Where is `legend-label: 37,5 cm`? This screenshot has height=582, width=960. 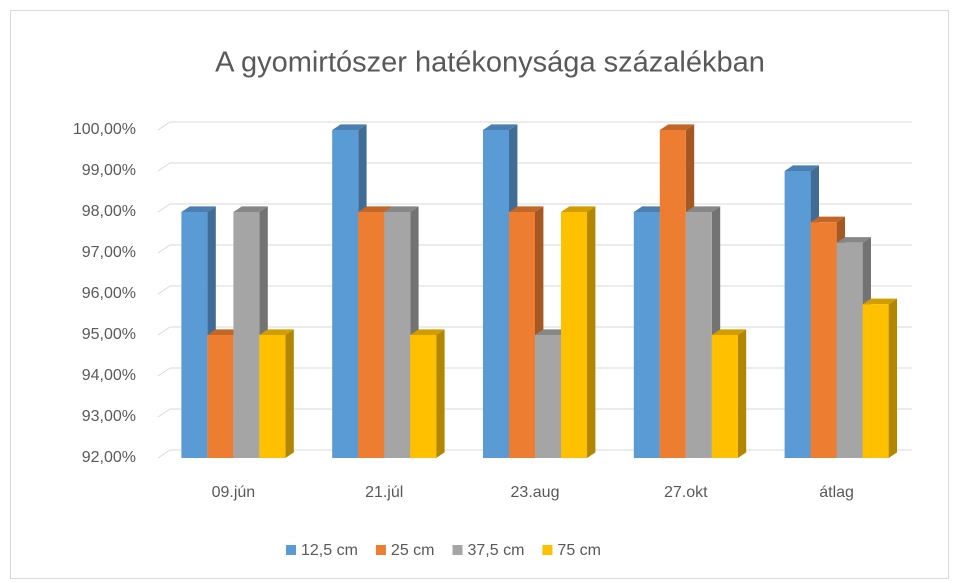 legend-label: 37,5 cm is located at coordinates (496, 550).